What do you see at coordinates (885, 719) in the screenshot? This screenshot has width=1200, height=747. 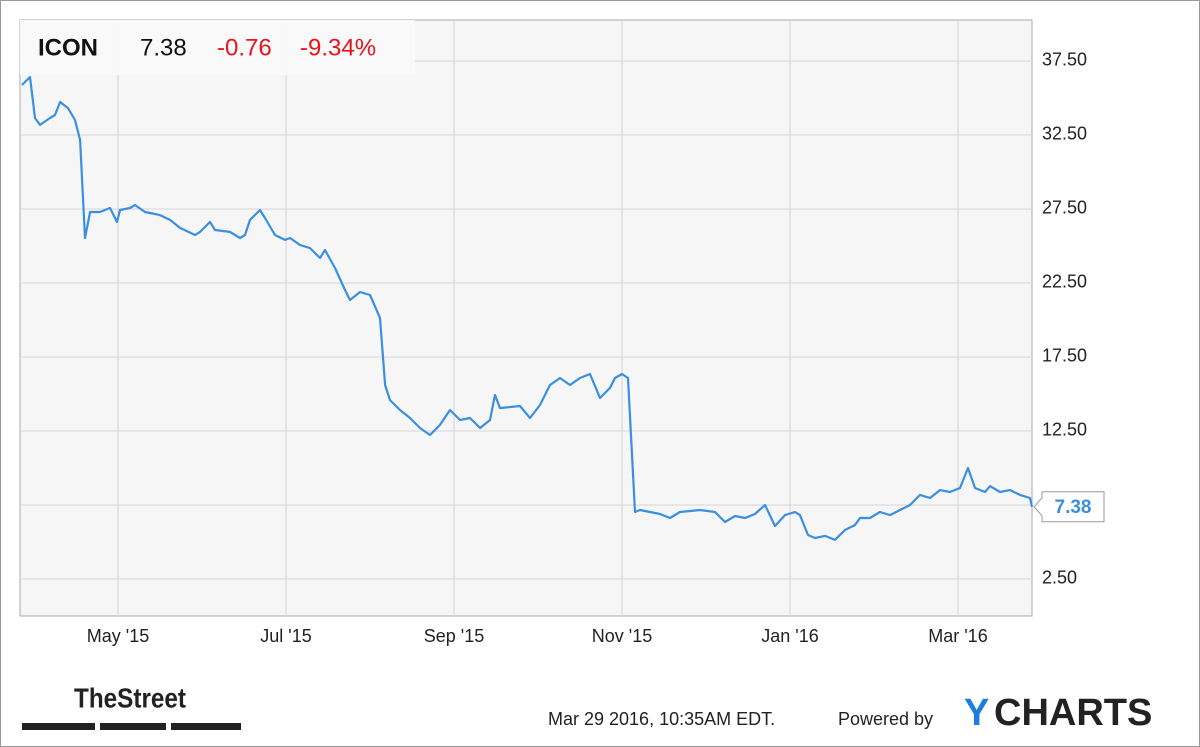 I see `powered-by: Powered by` at bounding box center [885, 719].